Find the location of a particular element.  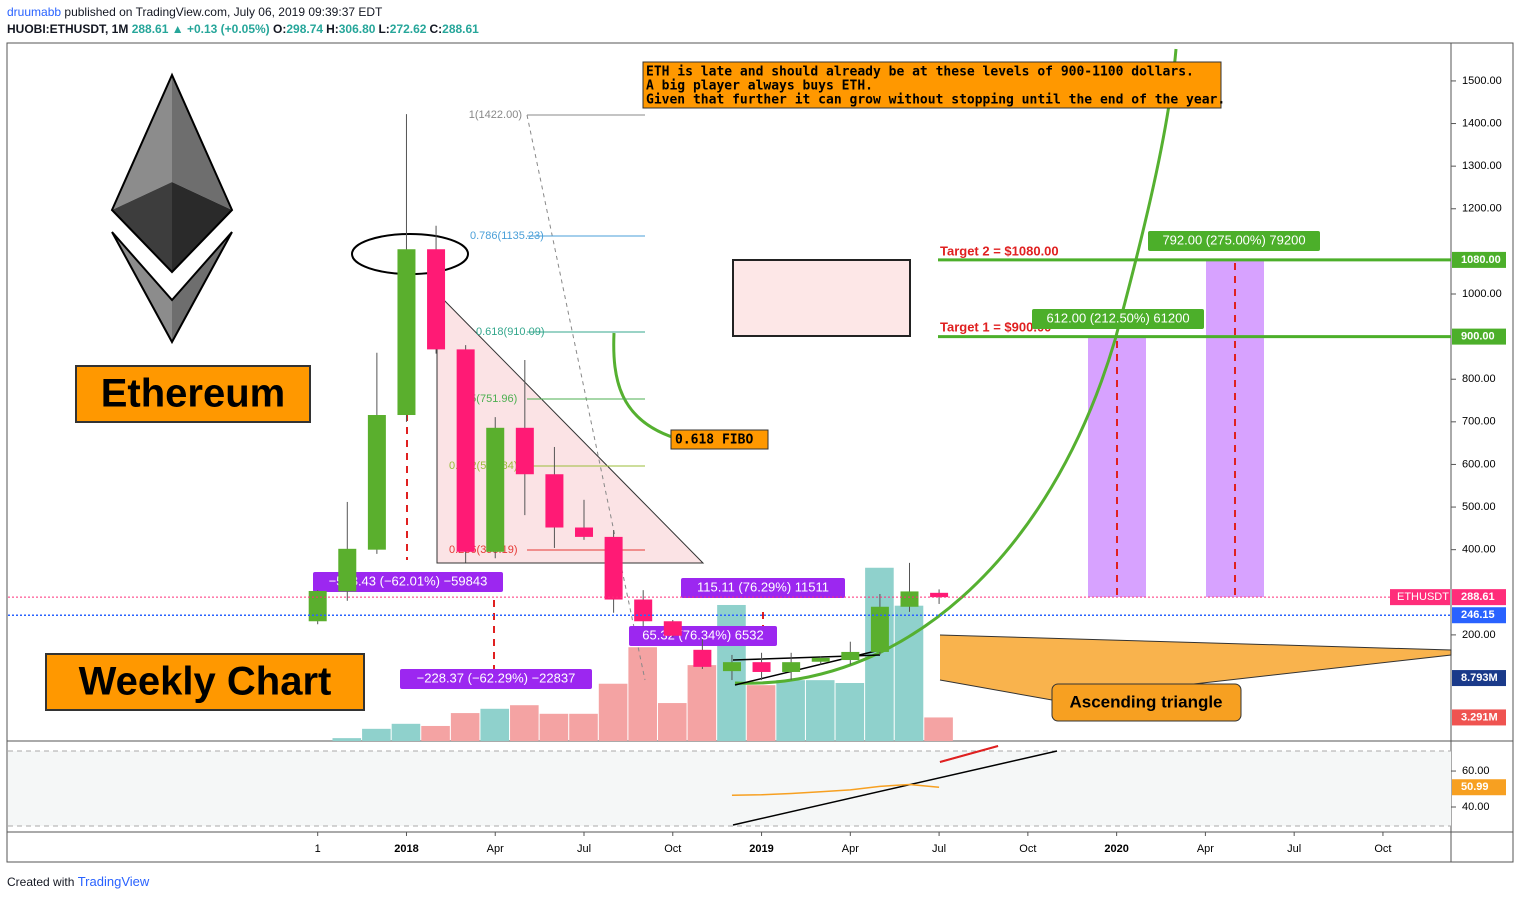

axis-badge-label: 288.61 is located at coordinates (1478, 597).